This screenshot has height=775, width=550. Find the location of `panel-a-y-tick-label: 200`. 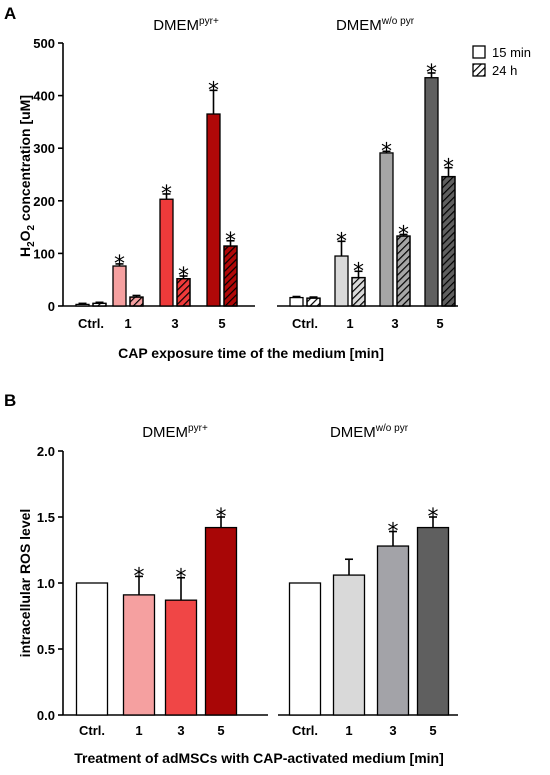

panel-a-y-tick-label: 200 is located at coordinates (44, 201).